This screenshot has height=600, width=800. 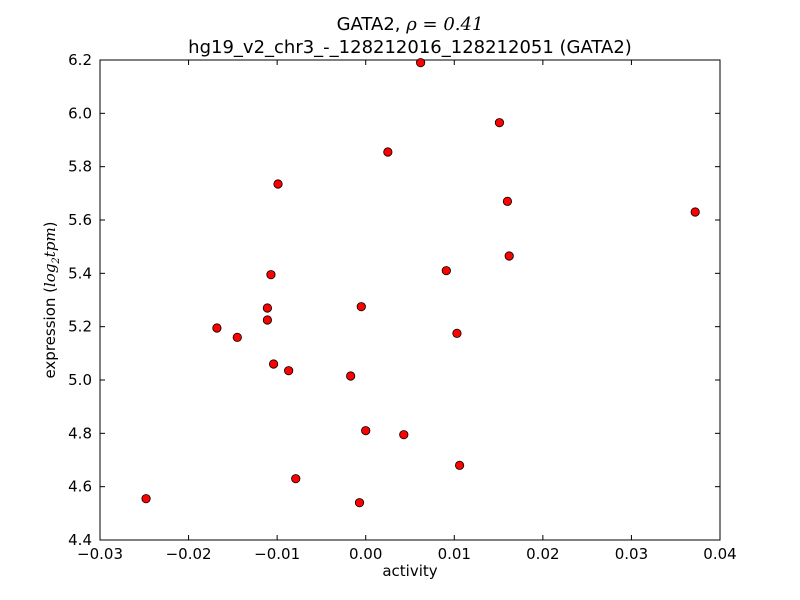 I want to click on x-tick-label: −0.03, so click(x=100, y=554).